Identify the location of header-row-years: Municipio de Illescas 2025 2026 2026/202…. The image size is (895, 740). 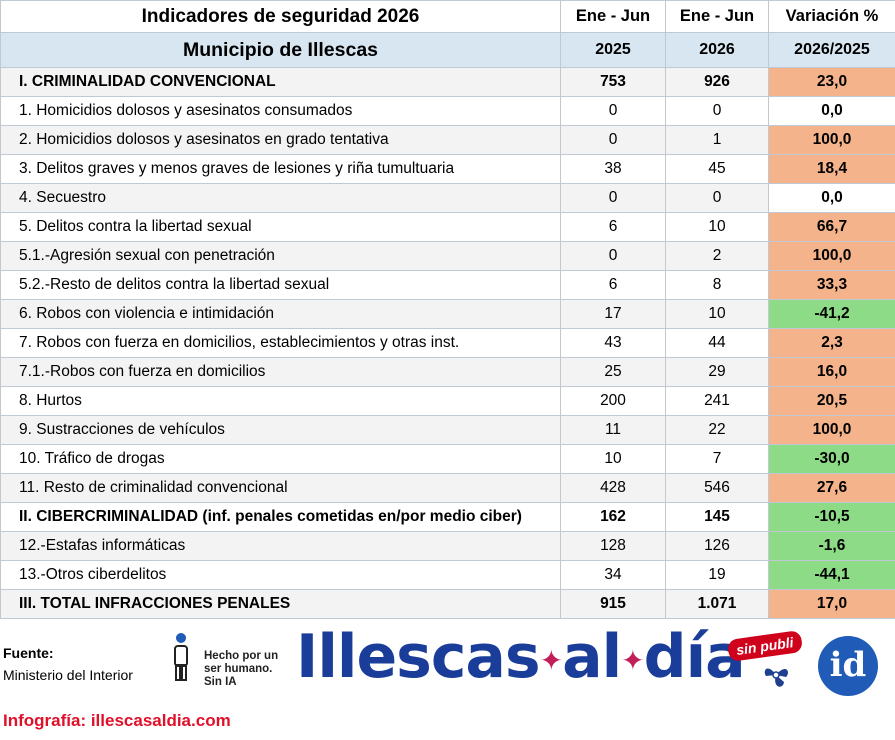
(447, 50).